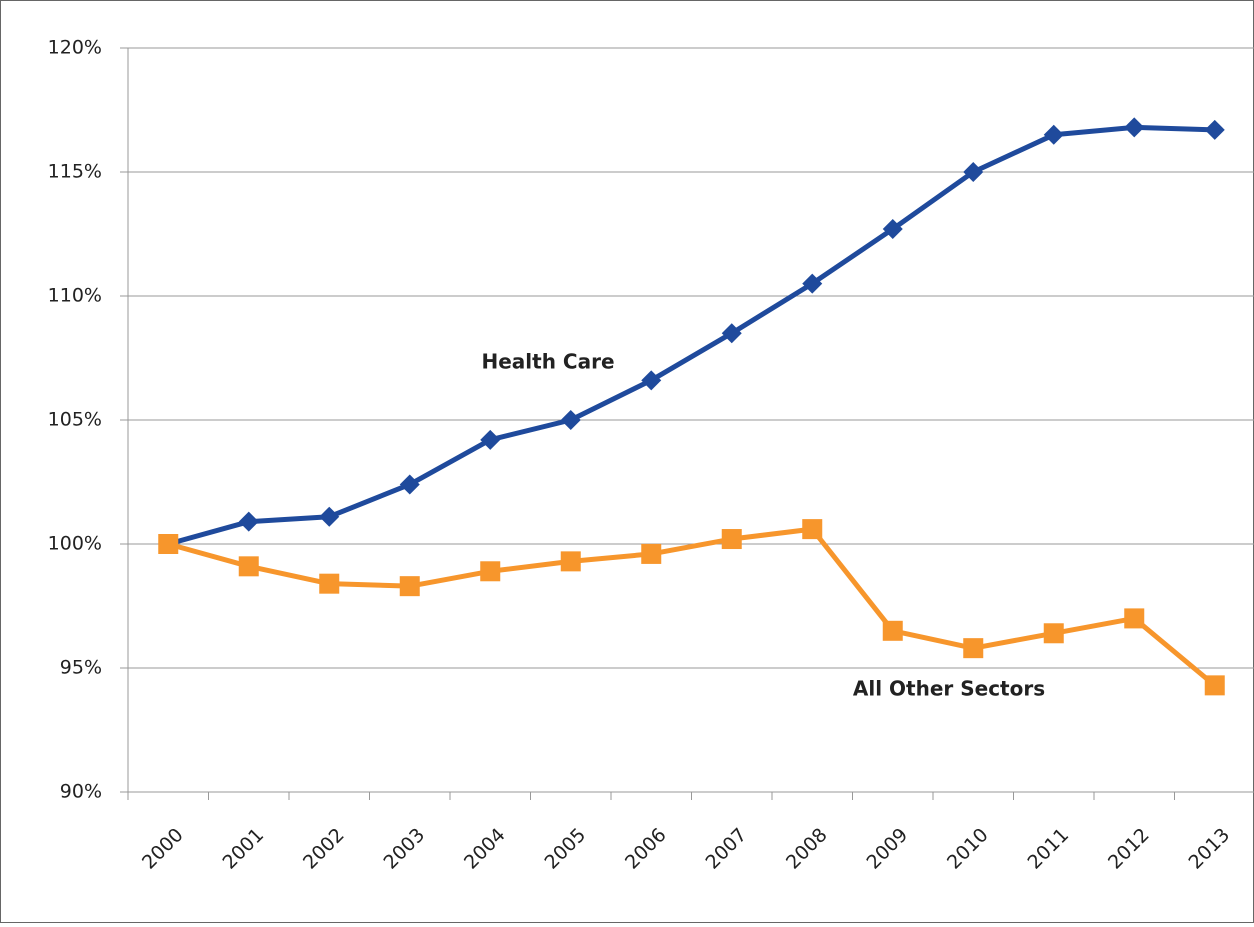 The image size is (1254, 927). What do you see at coordinates (75, 48) in the screenshot?
I see `y-tick-label: 120%` at bounding box center [75, 48].